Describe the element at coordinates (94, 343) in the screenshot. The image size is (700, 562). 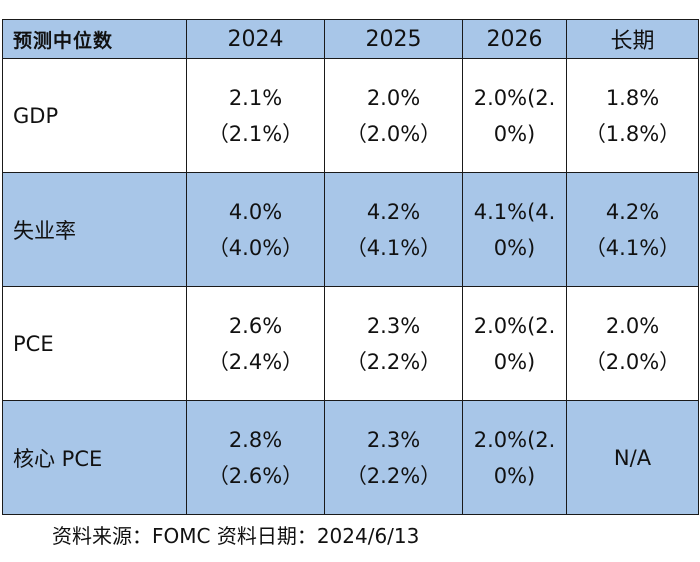
I see `row-label-pce: PCE` at that location.